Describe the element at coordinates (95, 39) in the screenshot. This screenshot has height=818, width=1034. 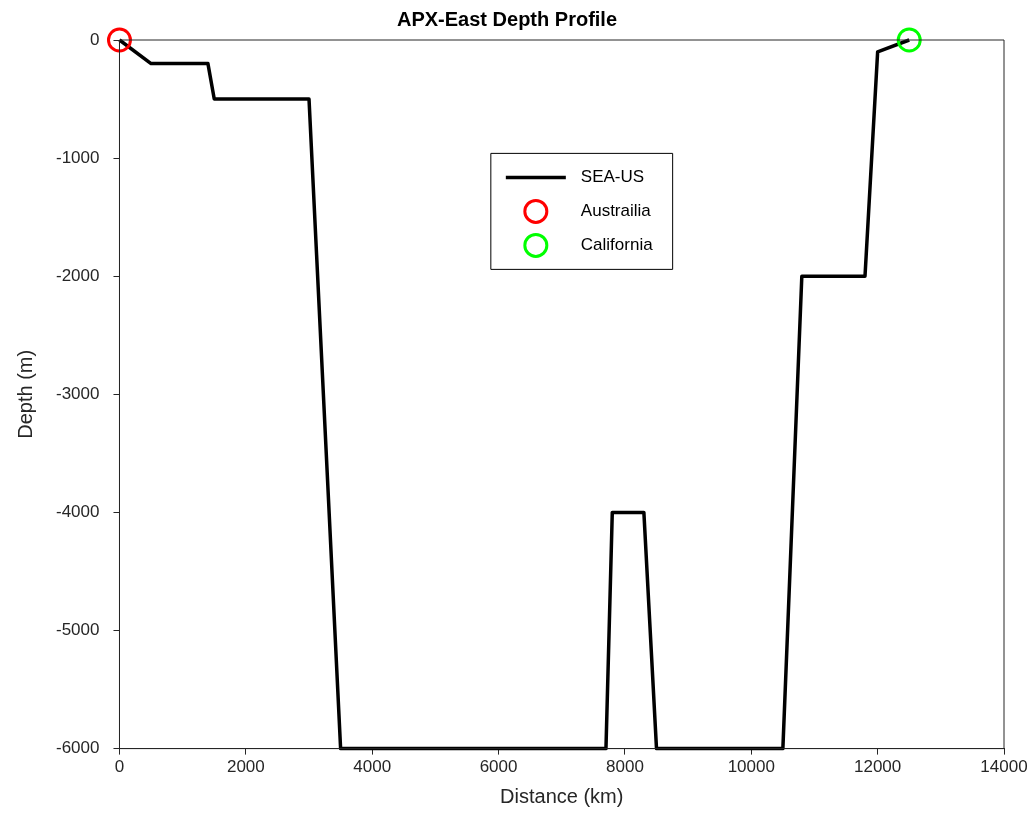
I see `y-tick-label: 0` at that location.